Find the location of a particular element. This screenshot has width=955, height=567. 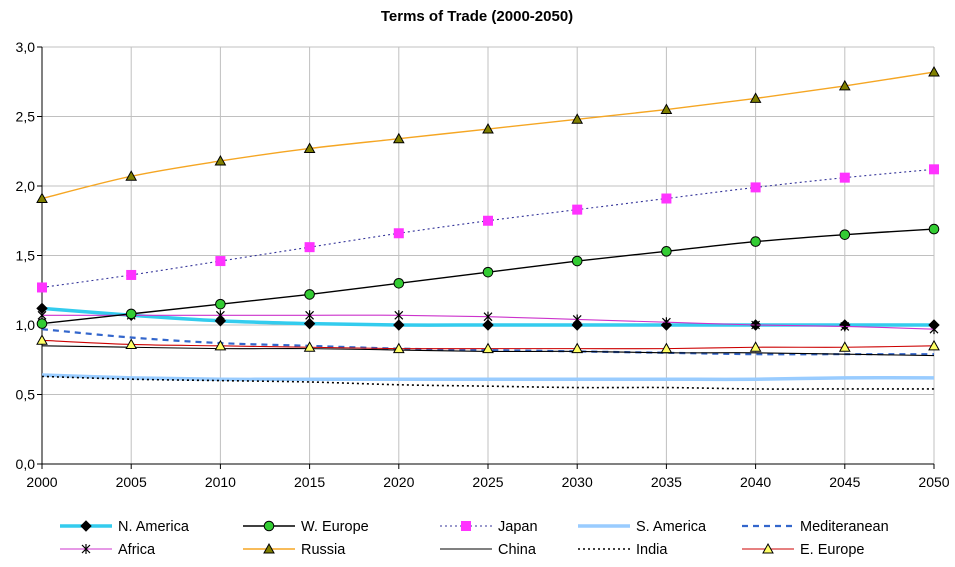

y-tick-label: 1,5 is located at coordinates (26, 256).